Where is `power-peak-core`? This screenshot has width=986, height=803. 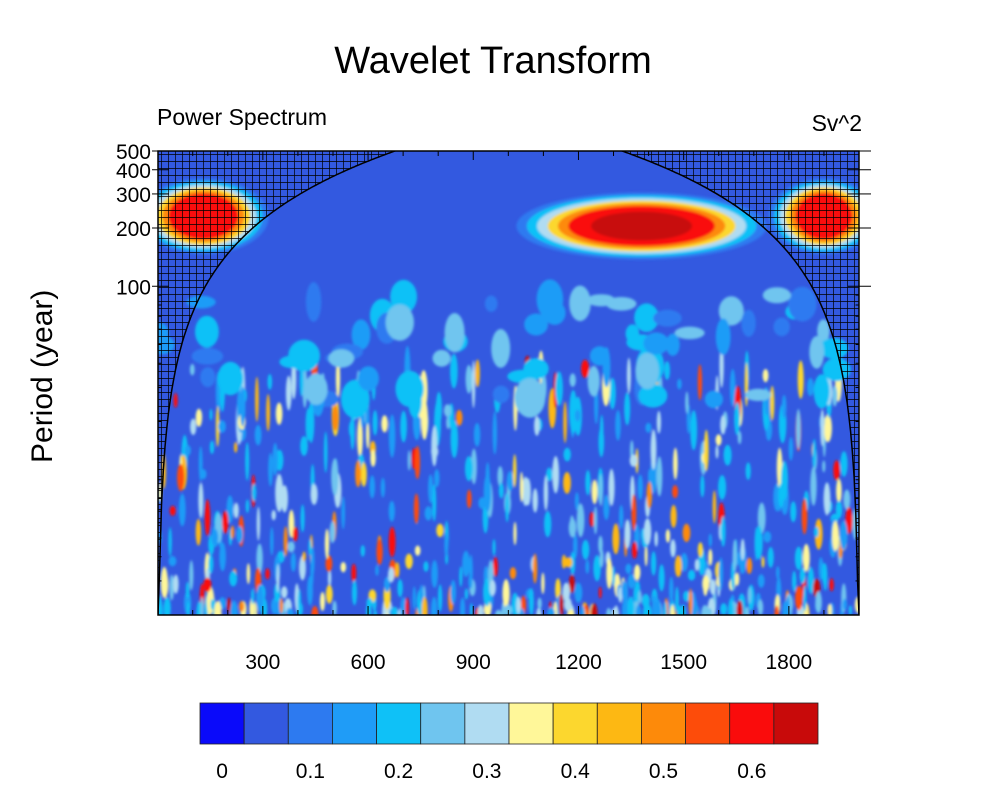
power-peak-core is located at coordinates (642, 226).